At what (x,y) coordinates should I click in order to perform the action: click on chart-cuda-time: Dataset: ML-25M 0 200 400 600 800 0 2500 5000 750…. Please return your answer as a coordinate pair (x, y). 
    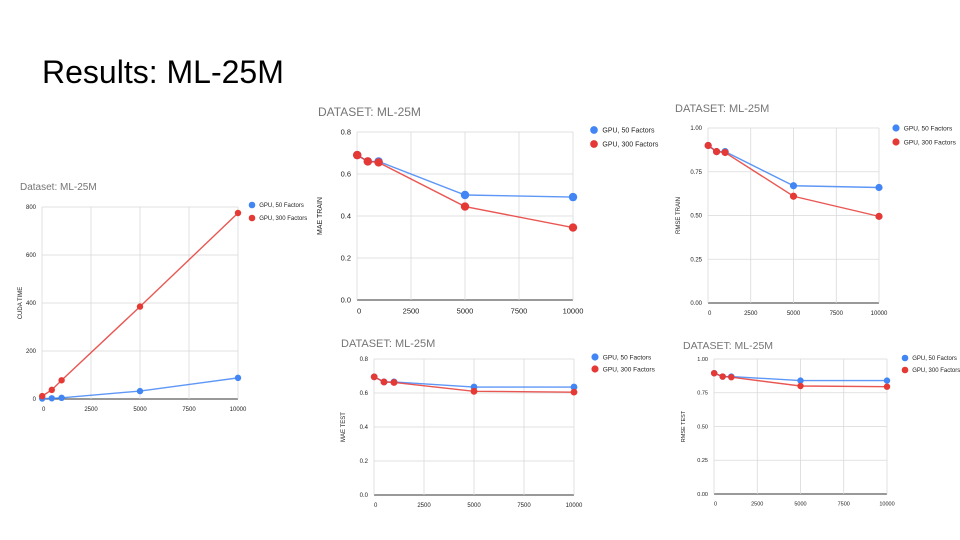
    Looking at the image, I should click on (162, 297).